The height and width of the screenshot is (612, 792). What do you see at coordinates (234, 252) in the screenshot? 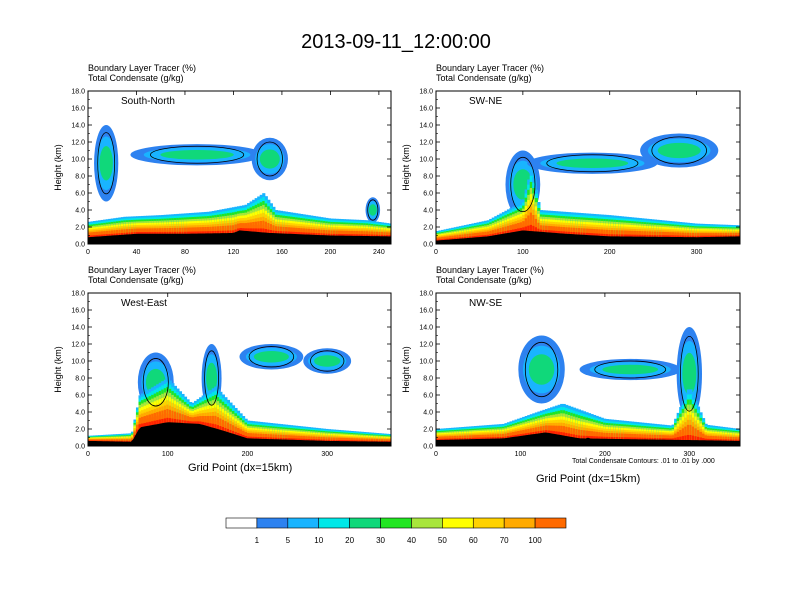
I see `x-tick-label: 120` at bounding box center [234, 252].